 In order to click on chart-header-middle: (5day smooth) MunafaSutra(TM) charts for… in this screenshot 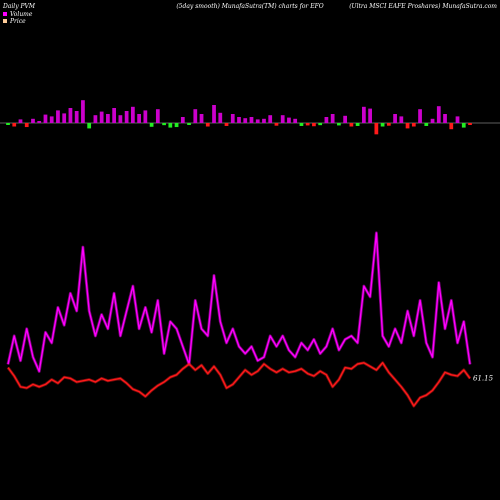, I will do `click(249, 6)`.